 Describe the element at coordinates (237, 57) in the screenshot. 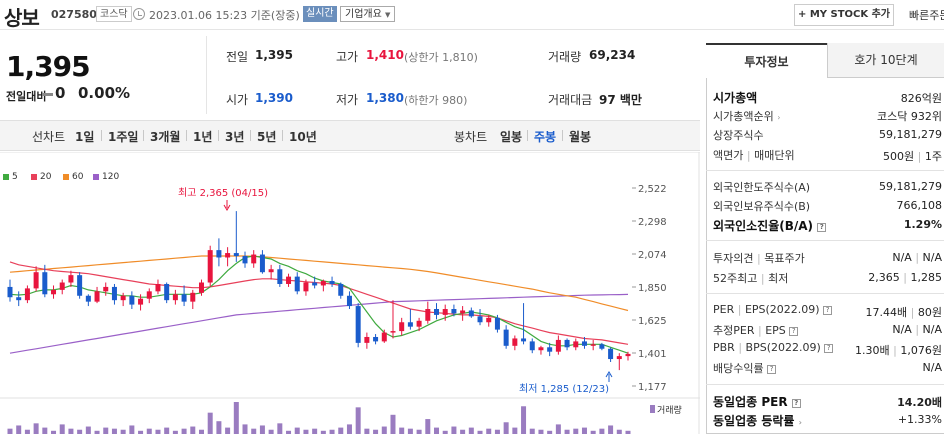

I see `prev-close-label: 전일` at that location.